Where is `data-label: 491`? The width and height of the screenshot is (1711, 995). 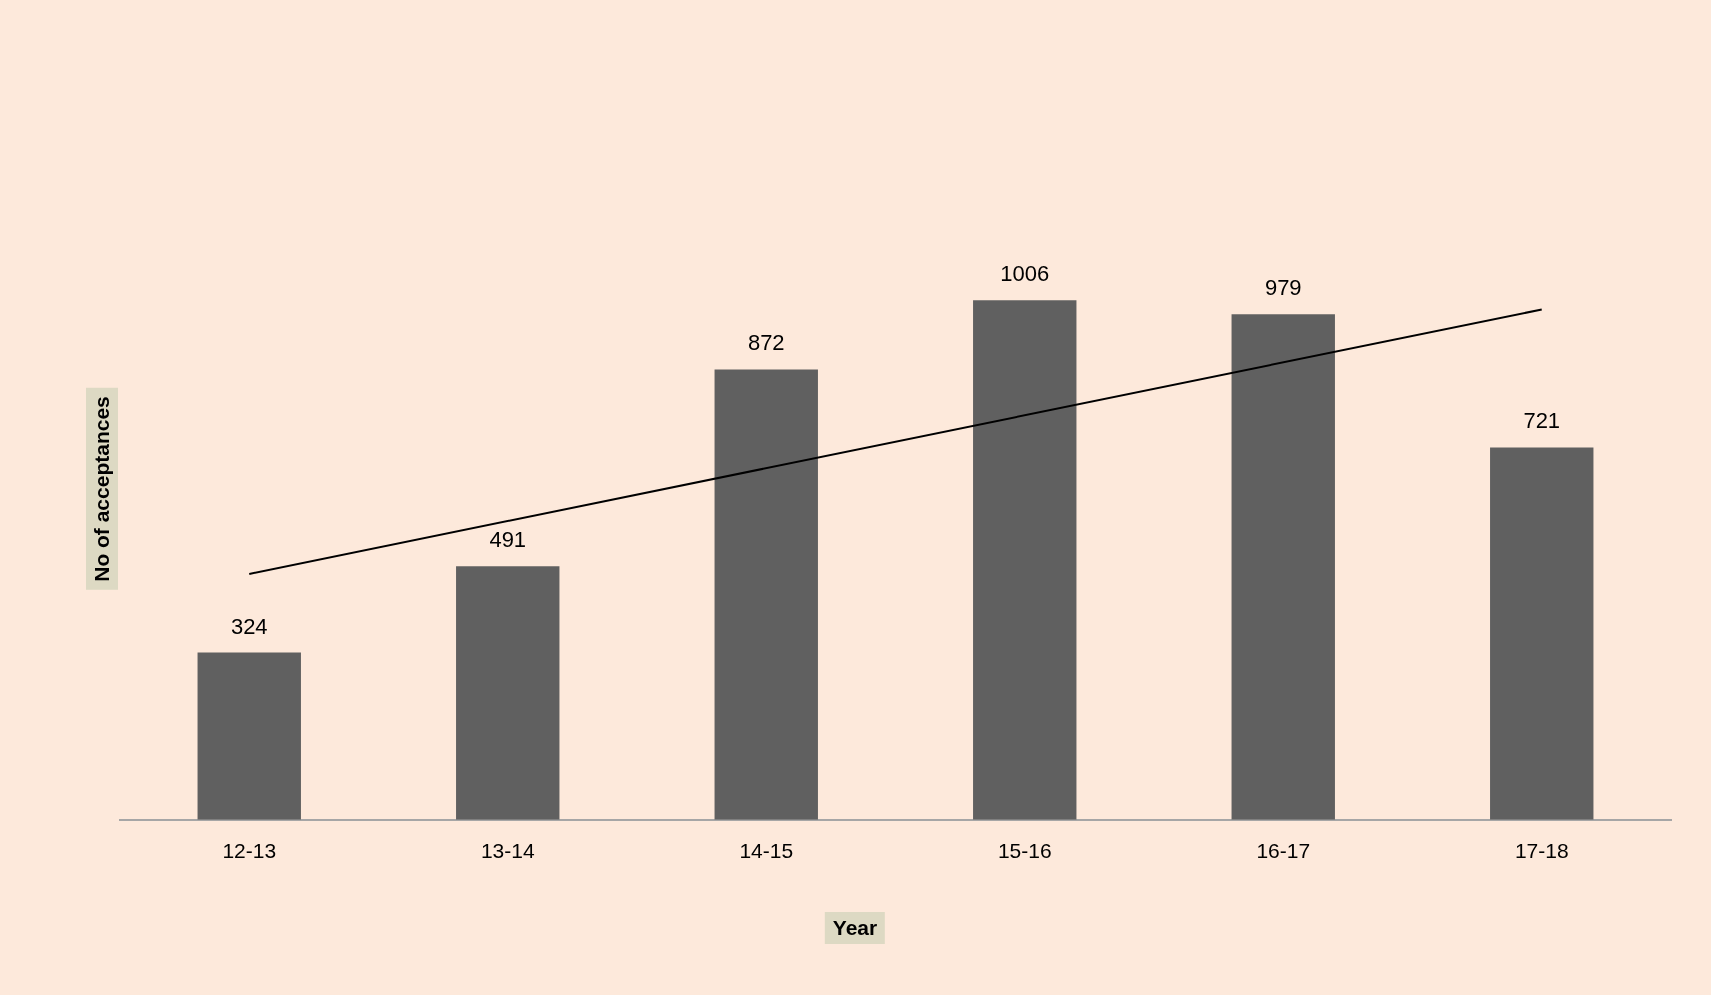
data-label: 491 is located at coordinates (508, 540).